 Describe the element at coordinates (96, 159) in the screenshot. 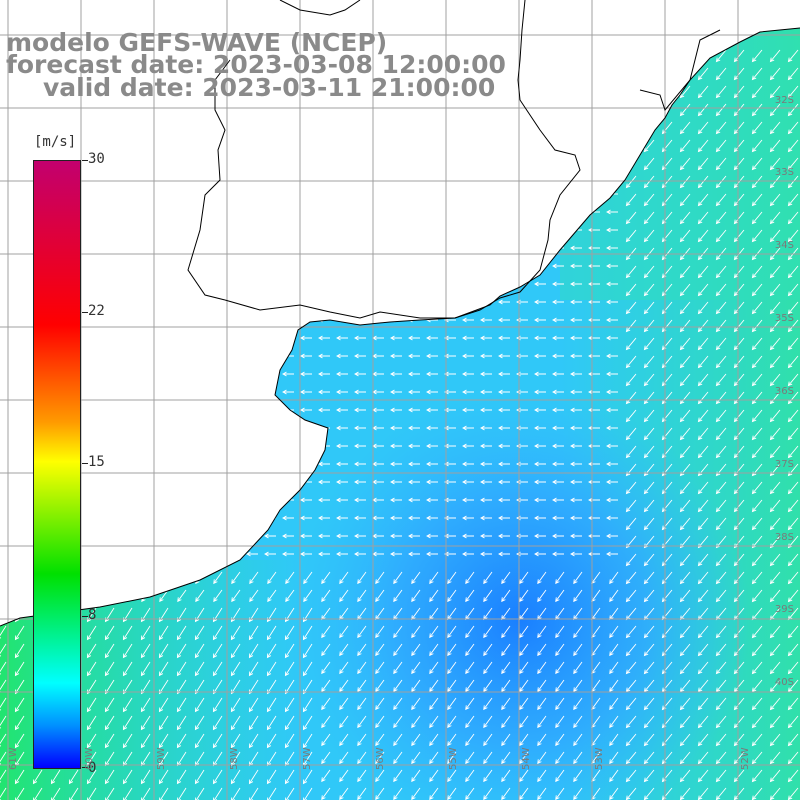

I see `colorbar-label-30: 30` at that location.